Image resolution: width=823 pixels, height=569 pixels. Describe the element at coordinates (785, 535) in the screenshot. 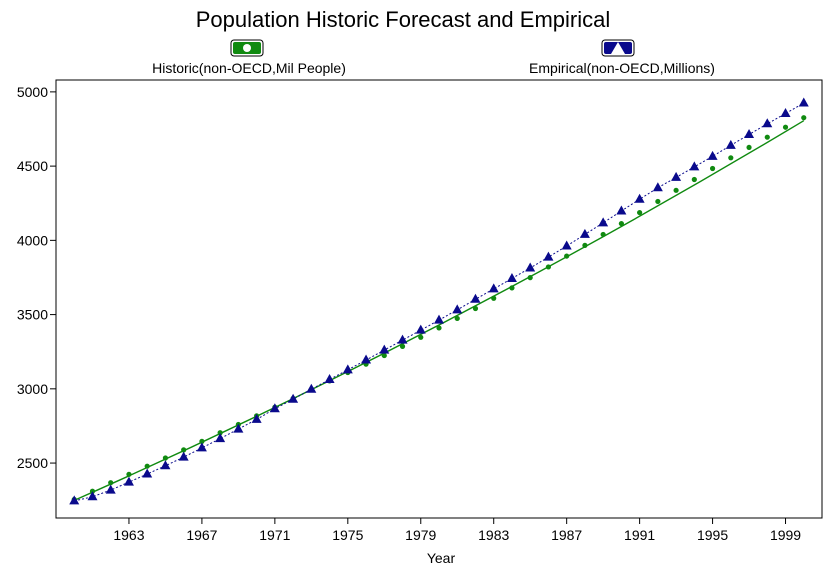

I see `x-tick-label: 1999` at that location.